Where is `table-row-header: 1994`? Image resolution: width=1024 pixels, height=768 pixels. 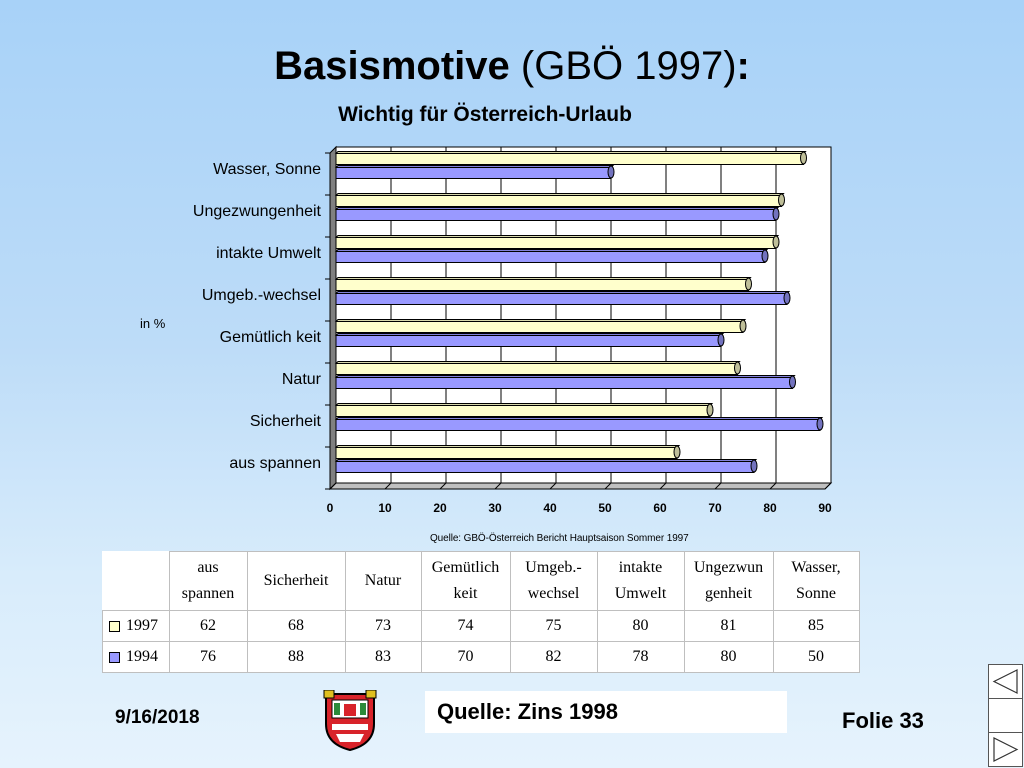 table-row-header: 1994 is located at coordinates (136, 657).